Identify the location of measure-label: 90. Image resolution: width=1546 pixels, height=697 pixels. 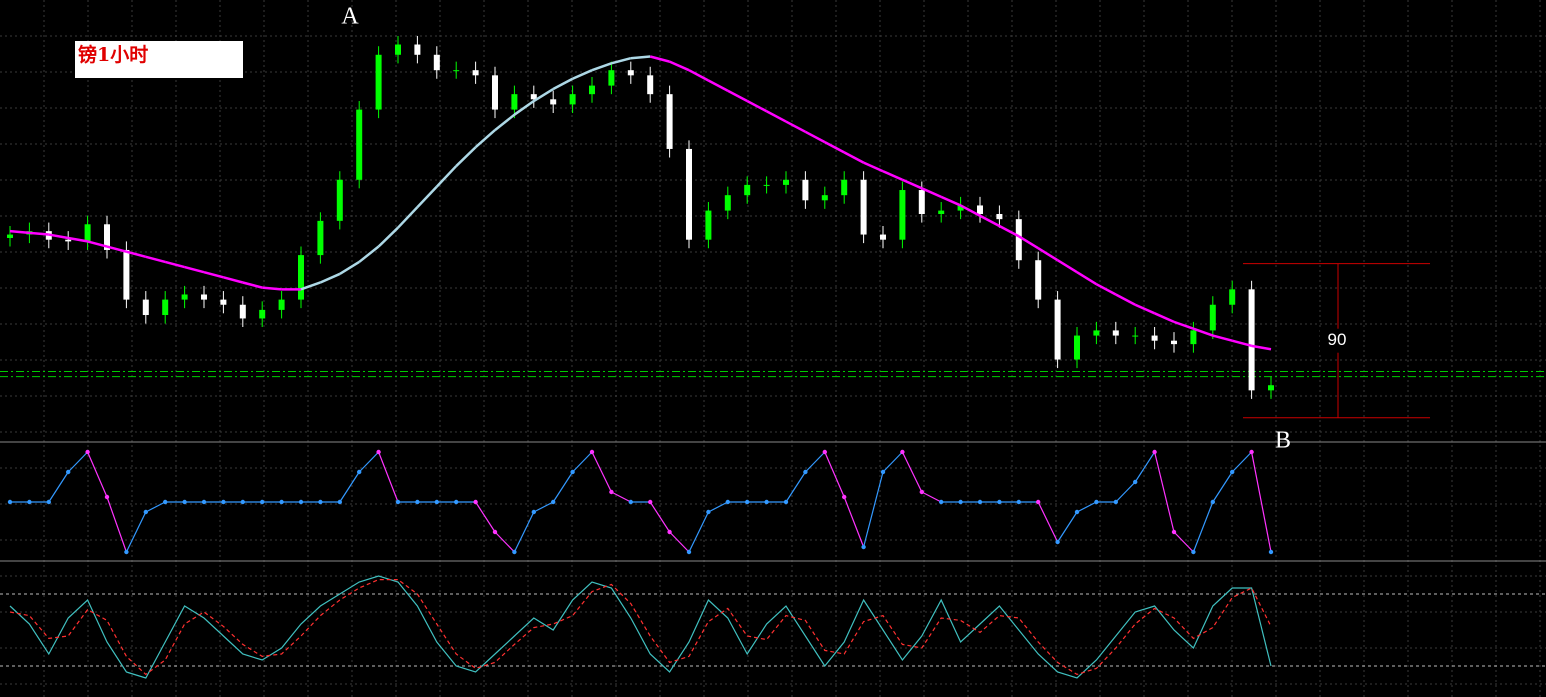
(1337, 339).